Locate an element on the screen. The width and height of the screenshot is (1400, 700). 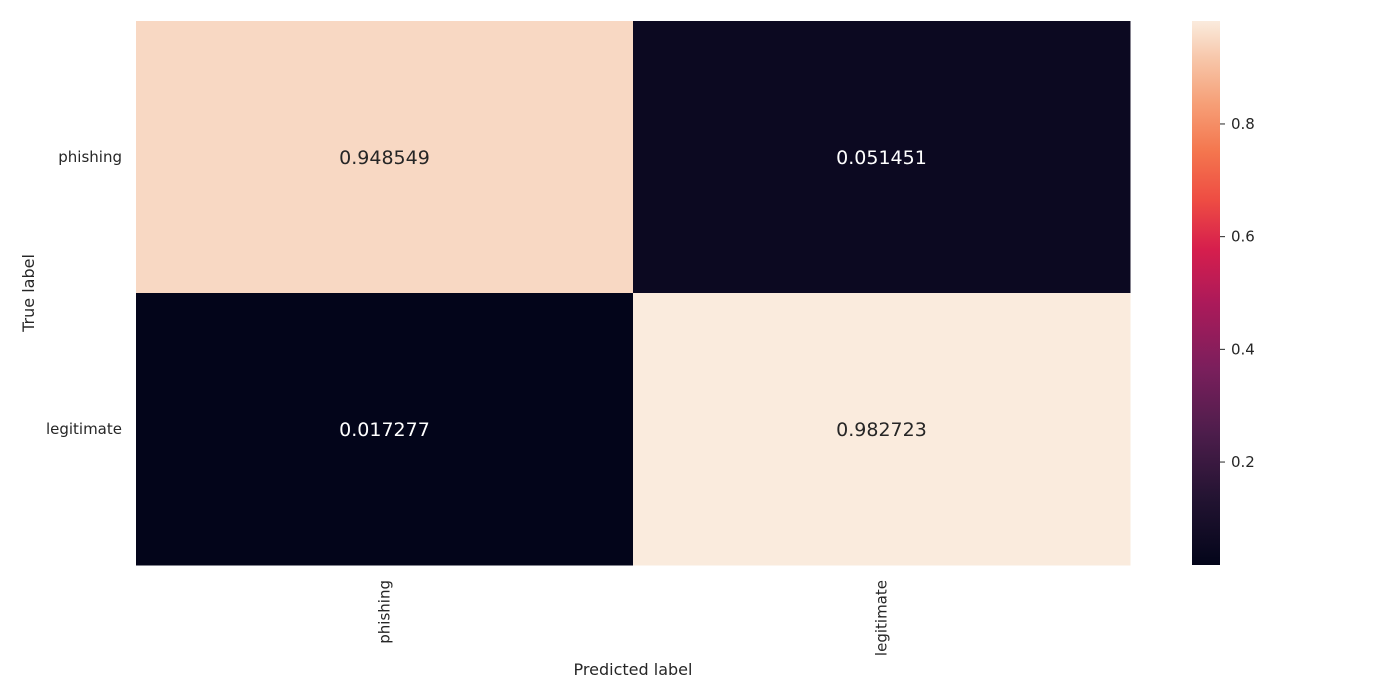
y-tick-label-legitimate: legitimate is located at coordinates (84, 429).